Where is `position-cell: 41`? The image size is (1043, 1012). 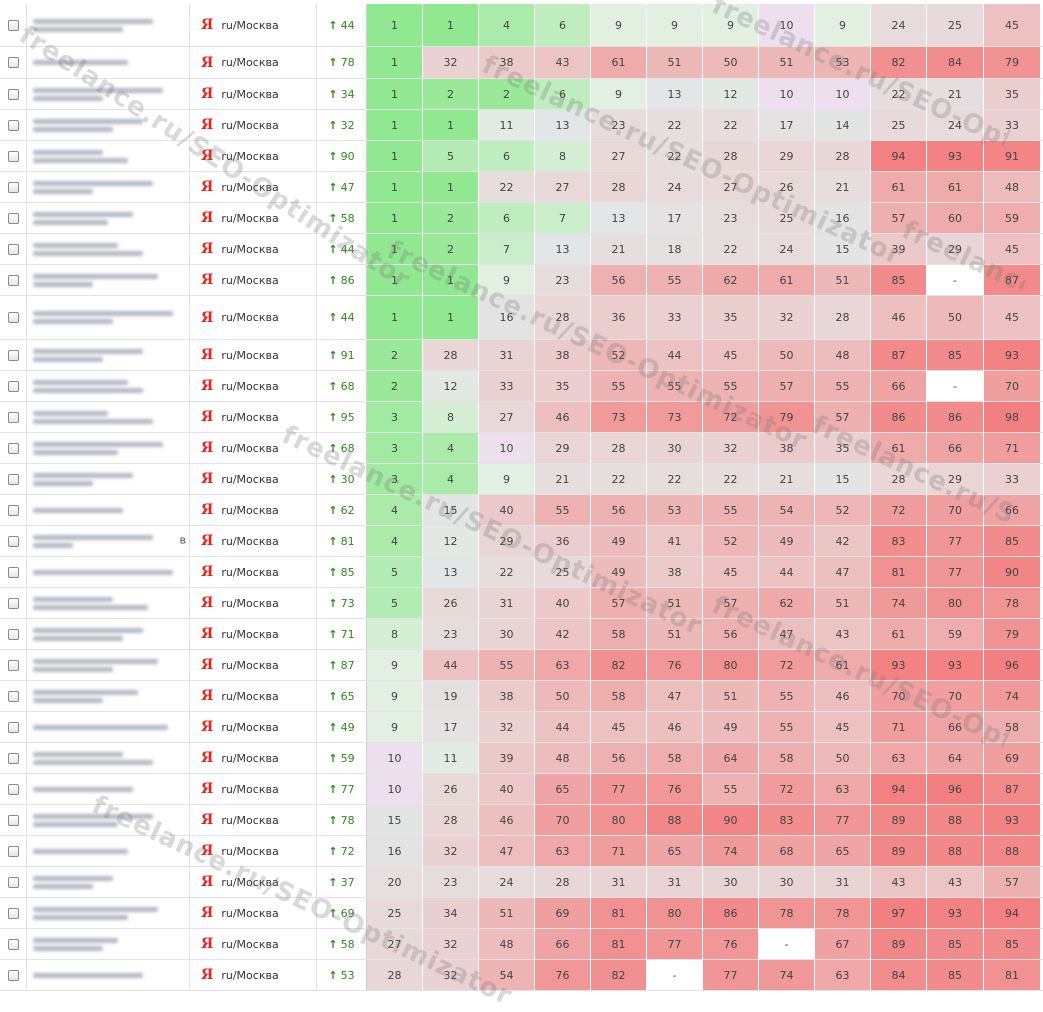 position-cell: 41 is located at coordinates (675, 541).